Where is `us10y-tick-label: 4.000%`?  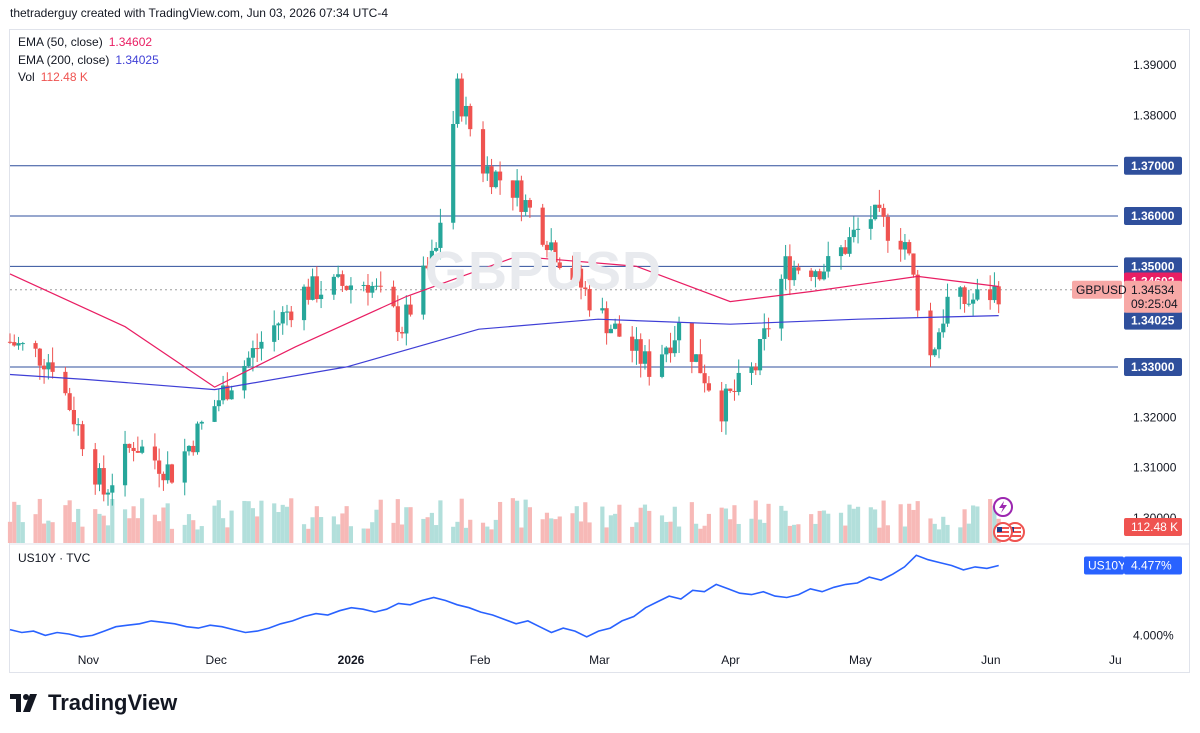 us10y-tick-label: 4.000% is located at coordinates (1153, 635).